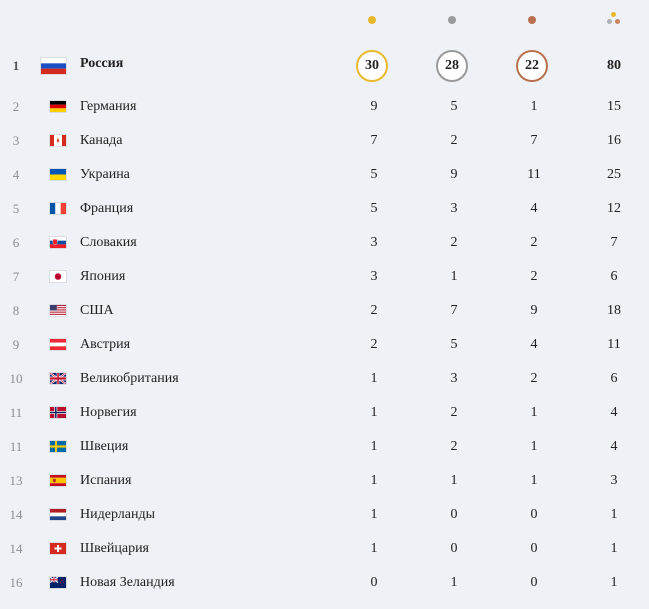 The height and width of the screenshot is (609, 649). Describe the element at coordinates (127, 582) in the screenshot. I see `country-name: Новая Зеландия` at that location.